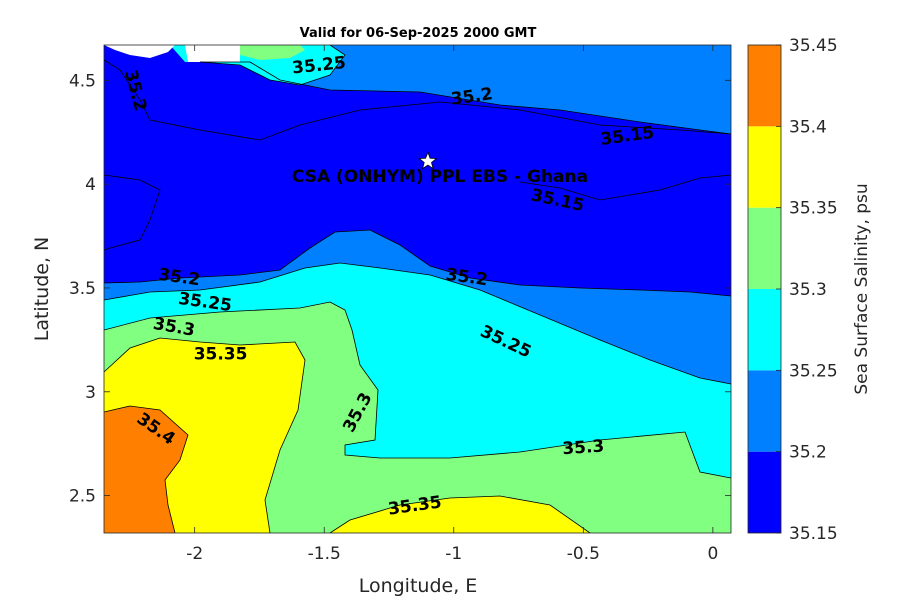  I want to click on nodata-region, so click(139, 51).